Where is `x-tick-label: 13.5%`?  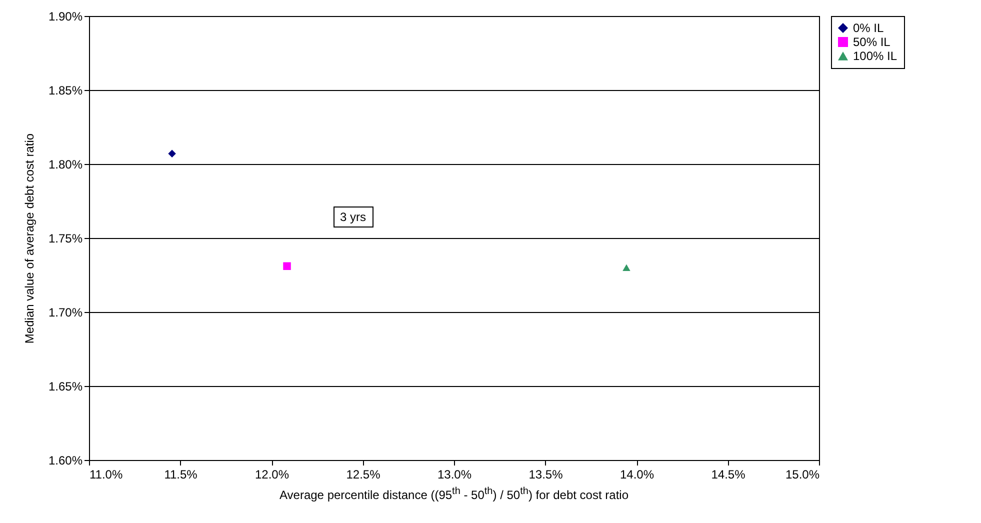 x-tick-label: 13.5% is located at coordinates (546, 475).